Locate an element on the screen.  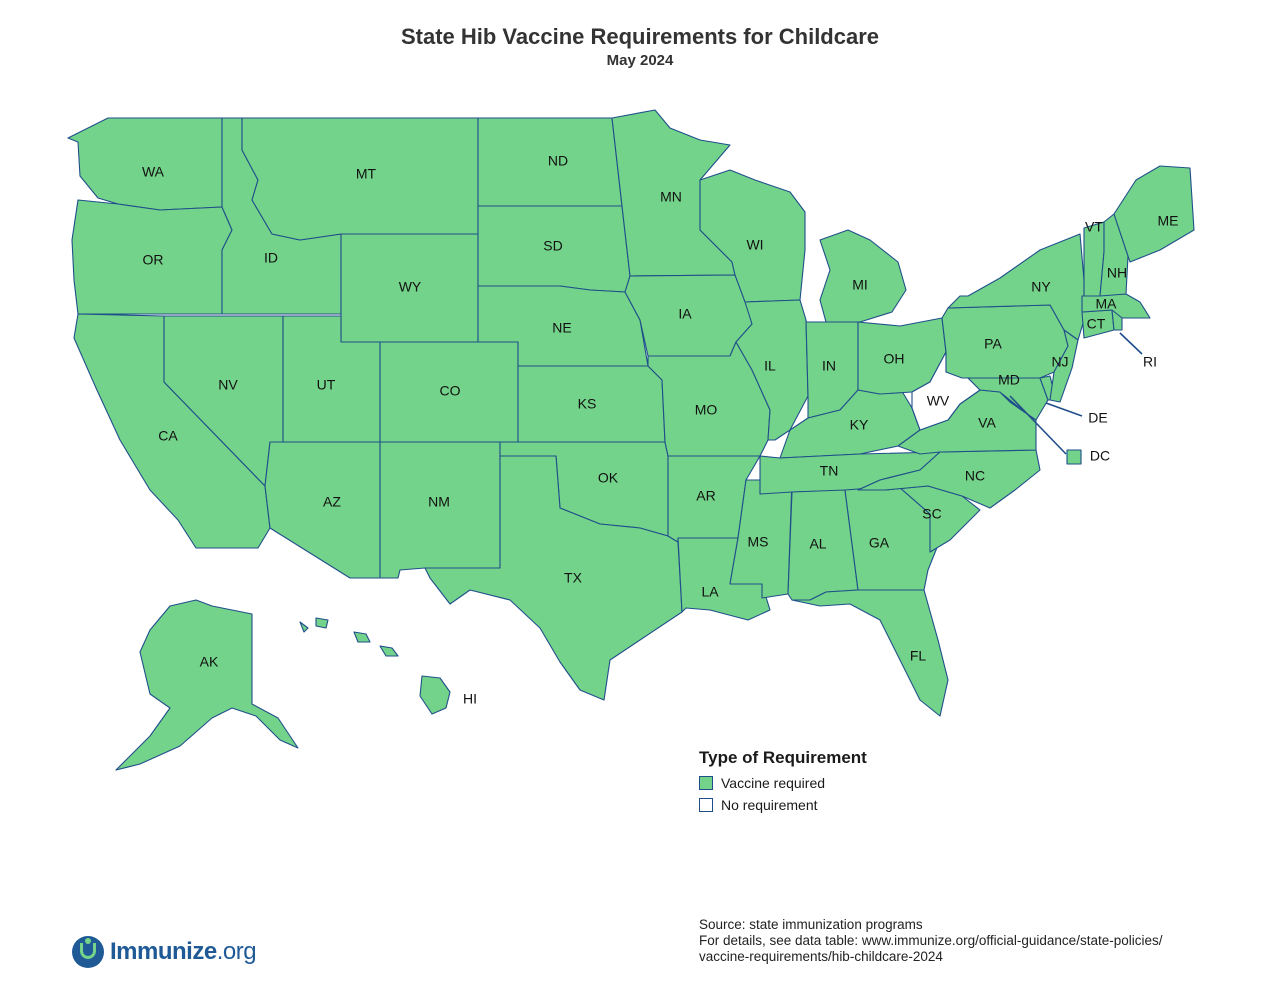
state-label-NM: NM is located at coordinates (439, 502).